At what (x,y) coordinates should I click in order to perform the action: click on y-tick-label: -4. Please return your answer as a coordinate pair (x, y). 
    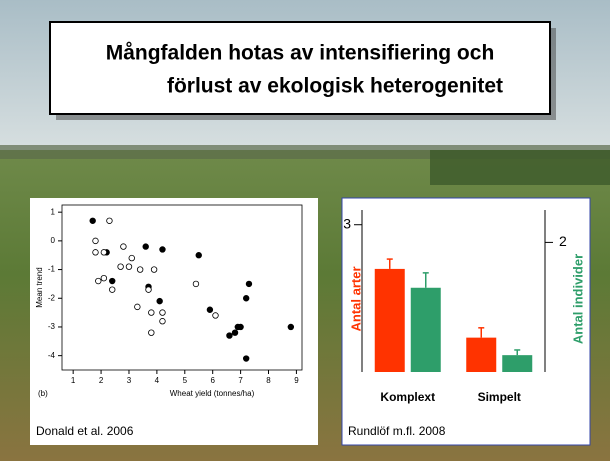
    Looking at the image, I should click on (52, 355).